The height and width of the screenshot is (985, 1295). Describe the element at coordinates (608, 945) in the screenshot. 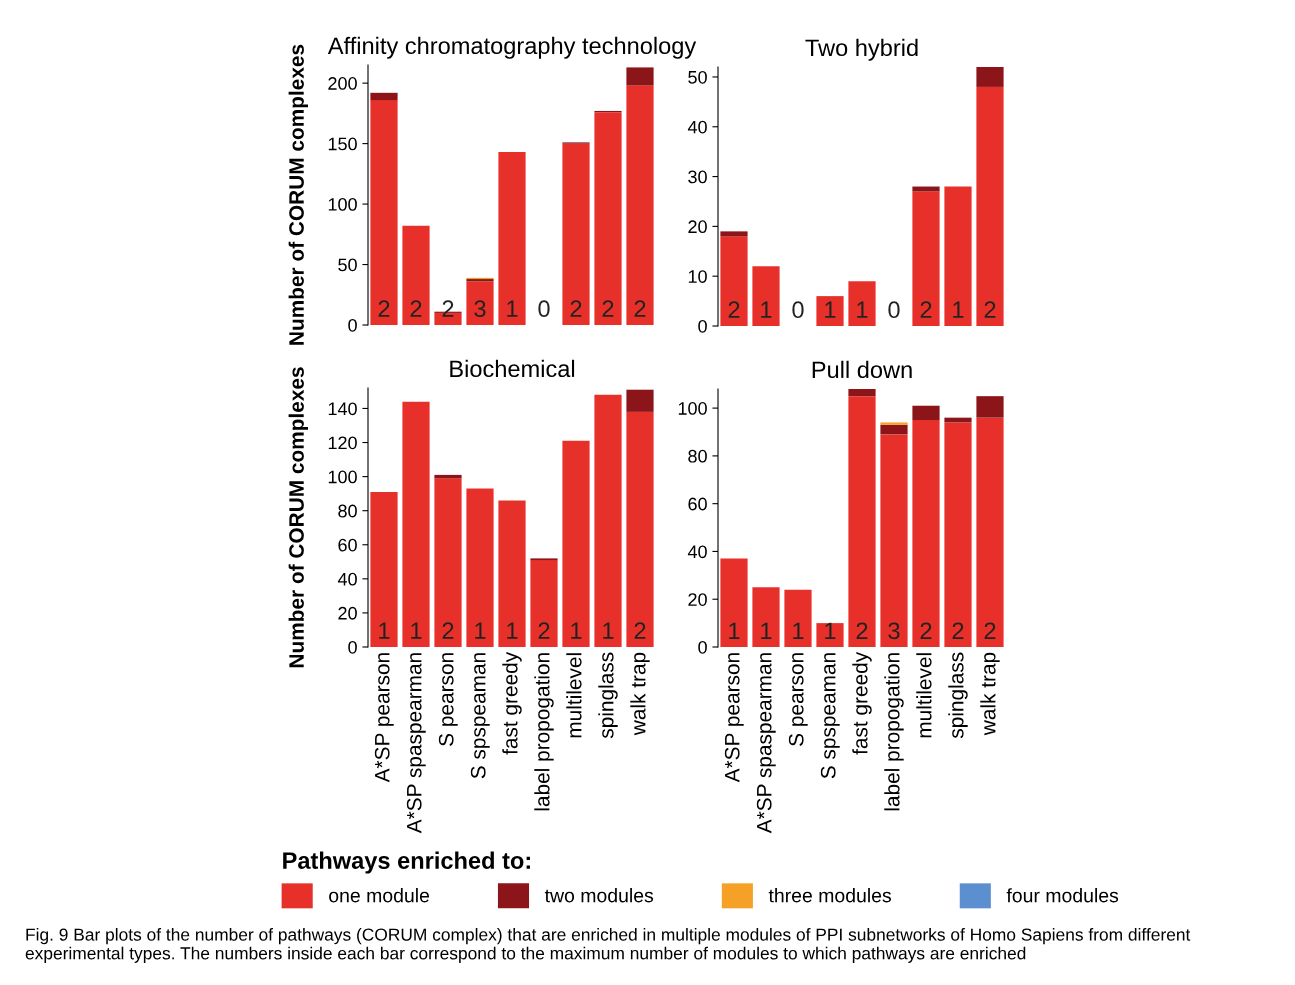

I see `caption: Fig. 9 Bar plots of the number of pathways (CORUM complex) that are enriched in multiple modules of PPI subnetworks of Homo Sapiens from different experimental types. The numbers inside each bar correspond to the maximum number of modules to which pathways are enriched` at that location.